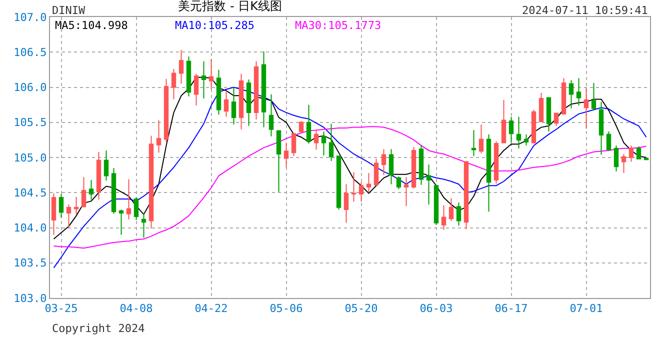 The height and width of the screenshot is (360, 660). Describe the element at coordinates (230, 7) in the screenshot. I see `chart-title: 美元指数 - 日K线图` at that location.